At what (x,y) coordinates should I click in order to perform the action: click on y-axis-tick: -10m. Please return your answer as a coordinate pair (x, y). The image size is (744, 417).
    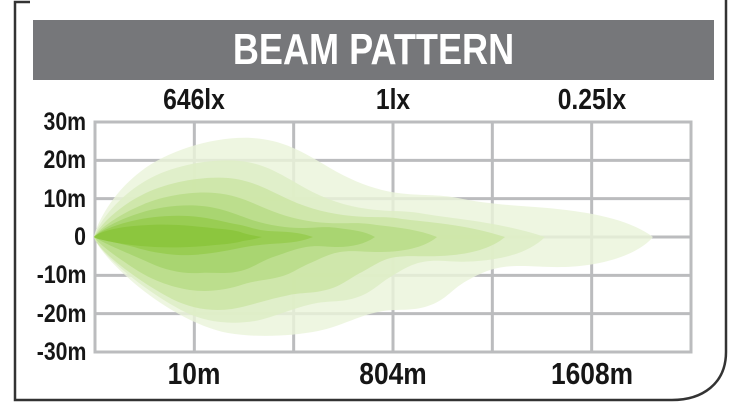
    Looking at the image, I should click on (61, 275).